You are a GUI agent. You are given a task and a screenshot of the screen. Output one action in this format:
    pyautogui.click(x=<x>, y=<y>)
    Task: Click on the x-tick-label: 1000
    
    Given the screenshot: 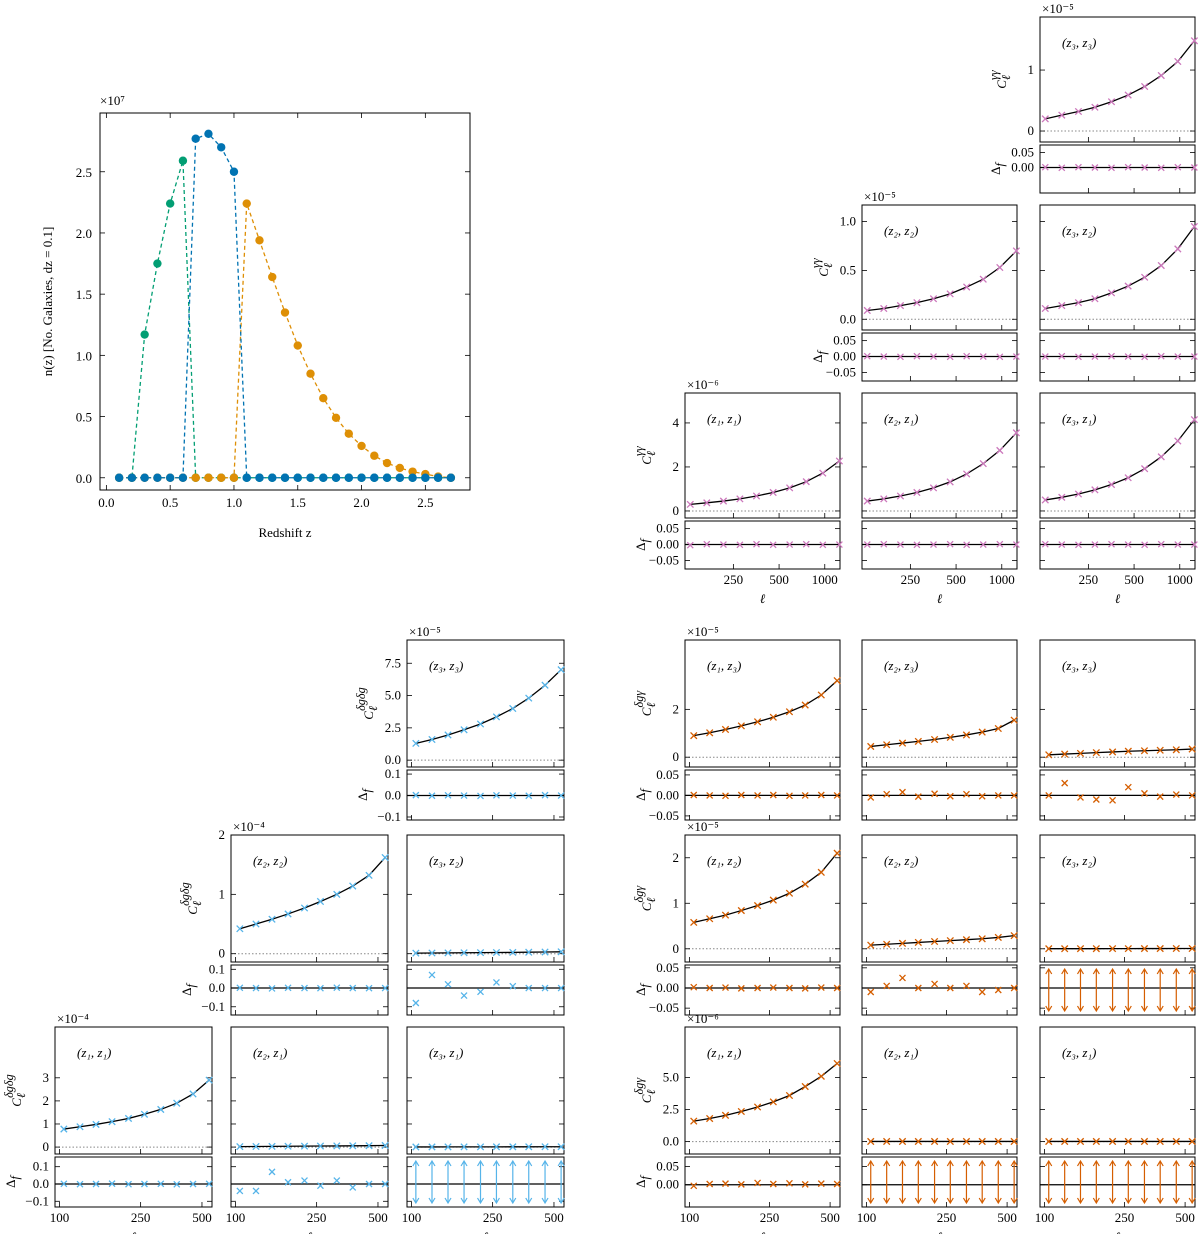 What is the action you would take?
    pyautogui.click(x=1002, y=579)
    